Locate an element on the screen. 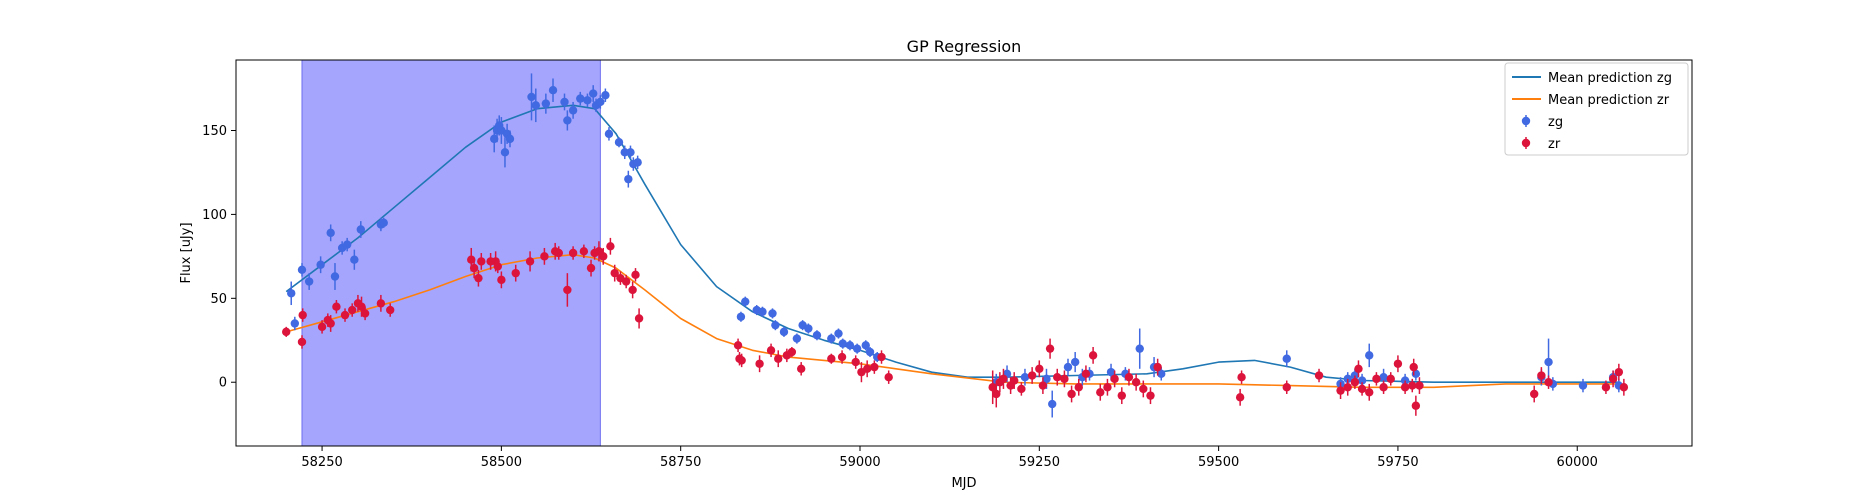  x-axis-label: MJD is located at coordinates (963, 483).